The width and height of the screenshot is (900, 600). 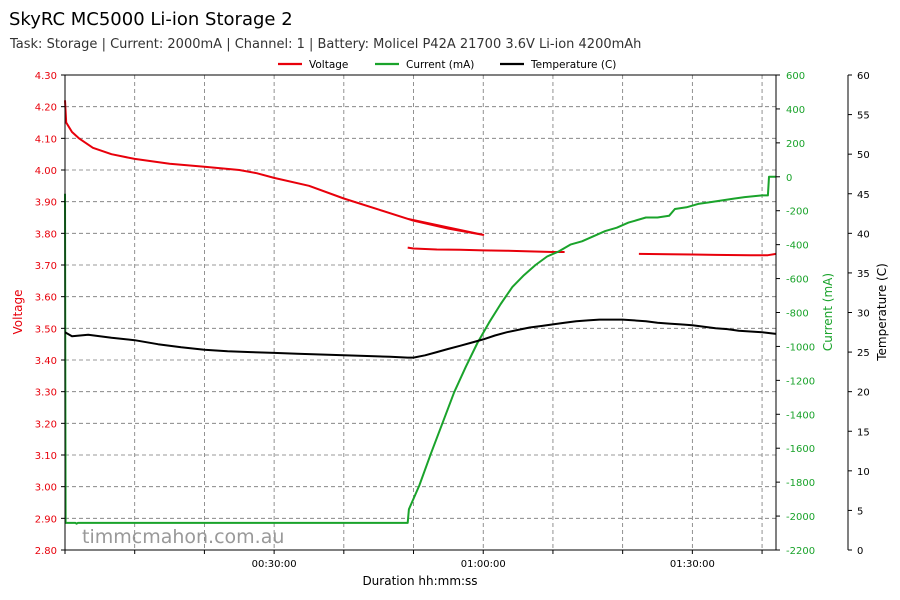 I want to click on current-tick-label: -800, so click(x=797, y=314).